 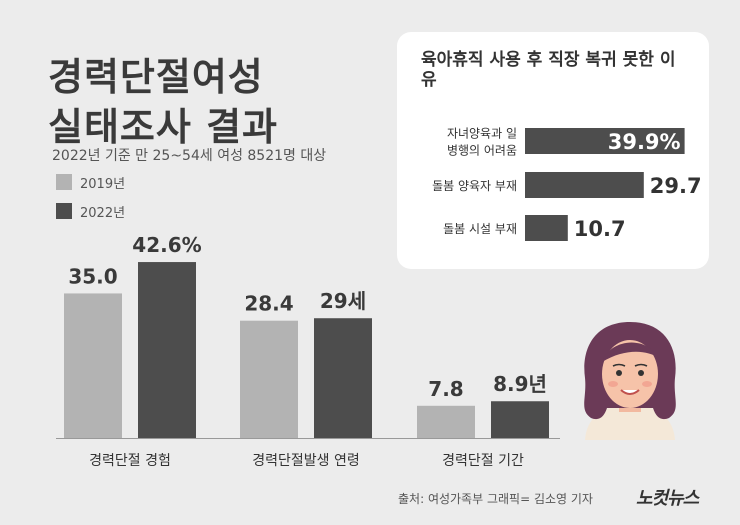 I want to click on reason-label-0-line-1: 병행의 어려움, so click(x=482, y=150).